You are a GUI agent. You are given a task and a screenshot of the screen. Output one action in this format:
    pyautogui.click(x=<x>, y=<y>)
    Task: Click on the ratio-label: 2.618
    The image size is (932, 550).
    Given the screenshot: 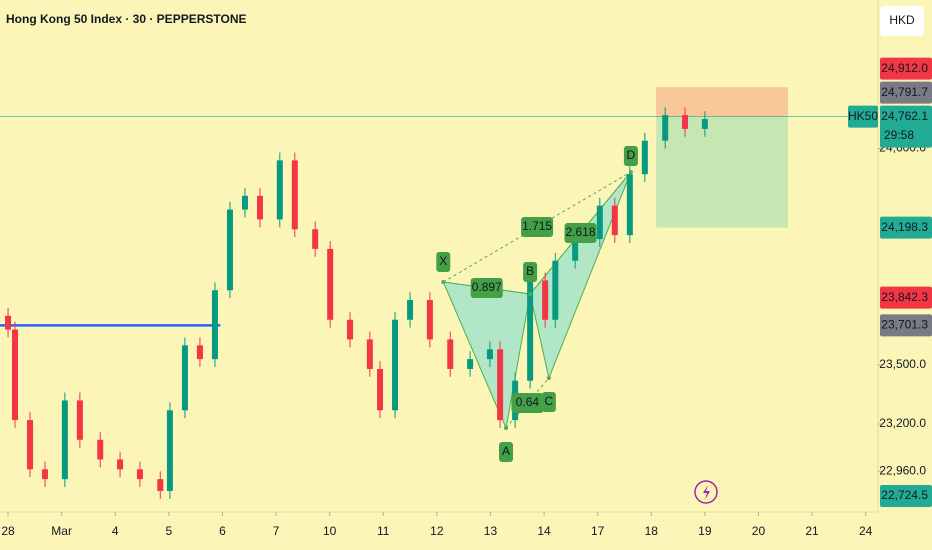 What is the action you would take?
    pyautogui.click(x=580, y=232)
    